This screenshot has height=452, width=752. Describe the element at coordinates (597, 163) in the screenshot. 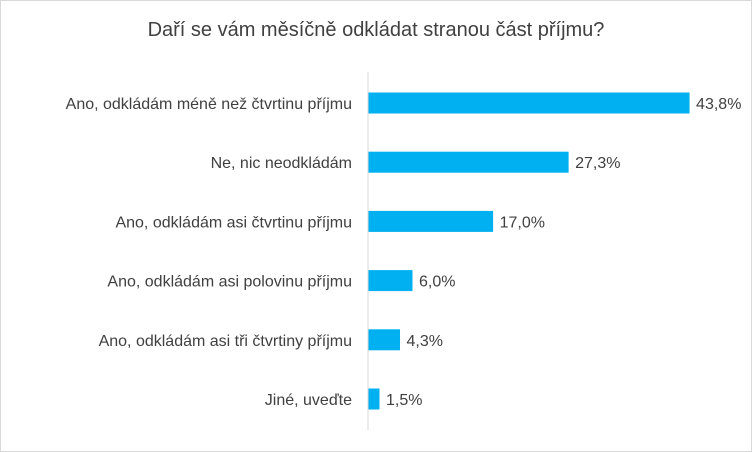

I see `data-label: 27,3%` at that location.